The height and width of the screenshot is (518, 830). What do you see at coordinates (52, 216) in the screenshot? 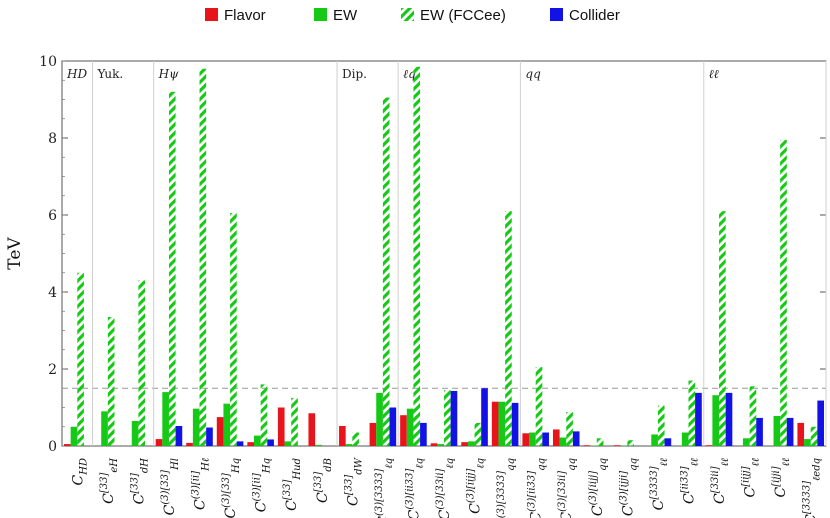
I see `y-tick-label: 6` at bounding box center [52, 216].